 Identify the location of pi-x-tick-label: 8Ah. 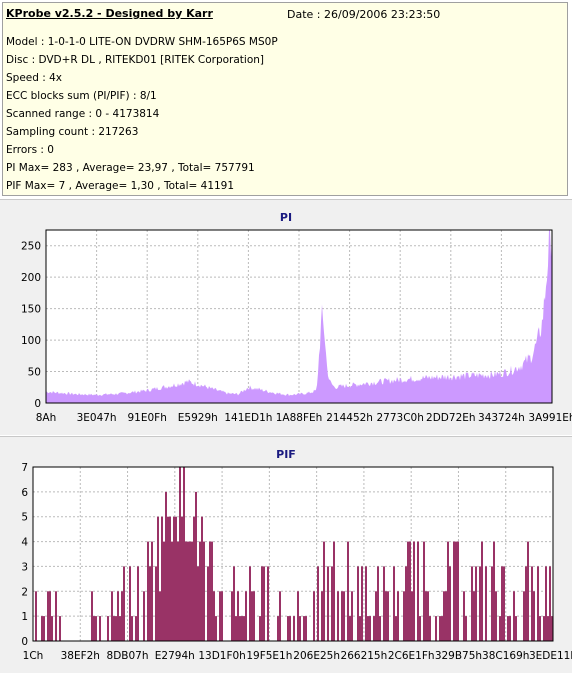
(46, 418).